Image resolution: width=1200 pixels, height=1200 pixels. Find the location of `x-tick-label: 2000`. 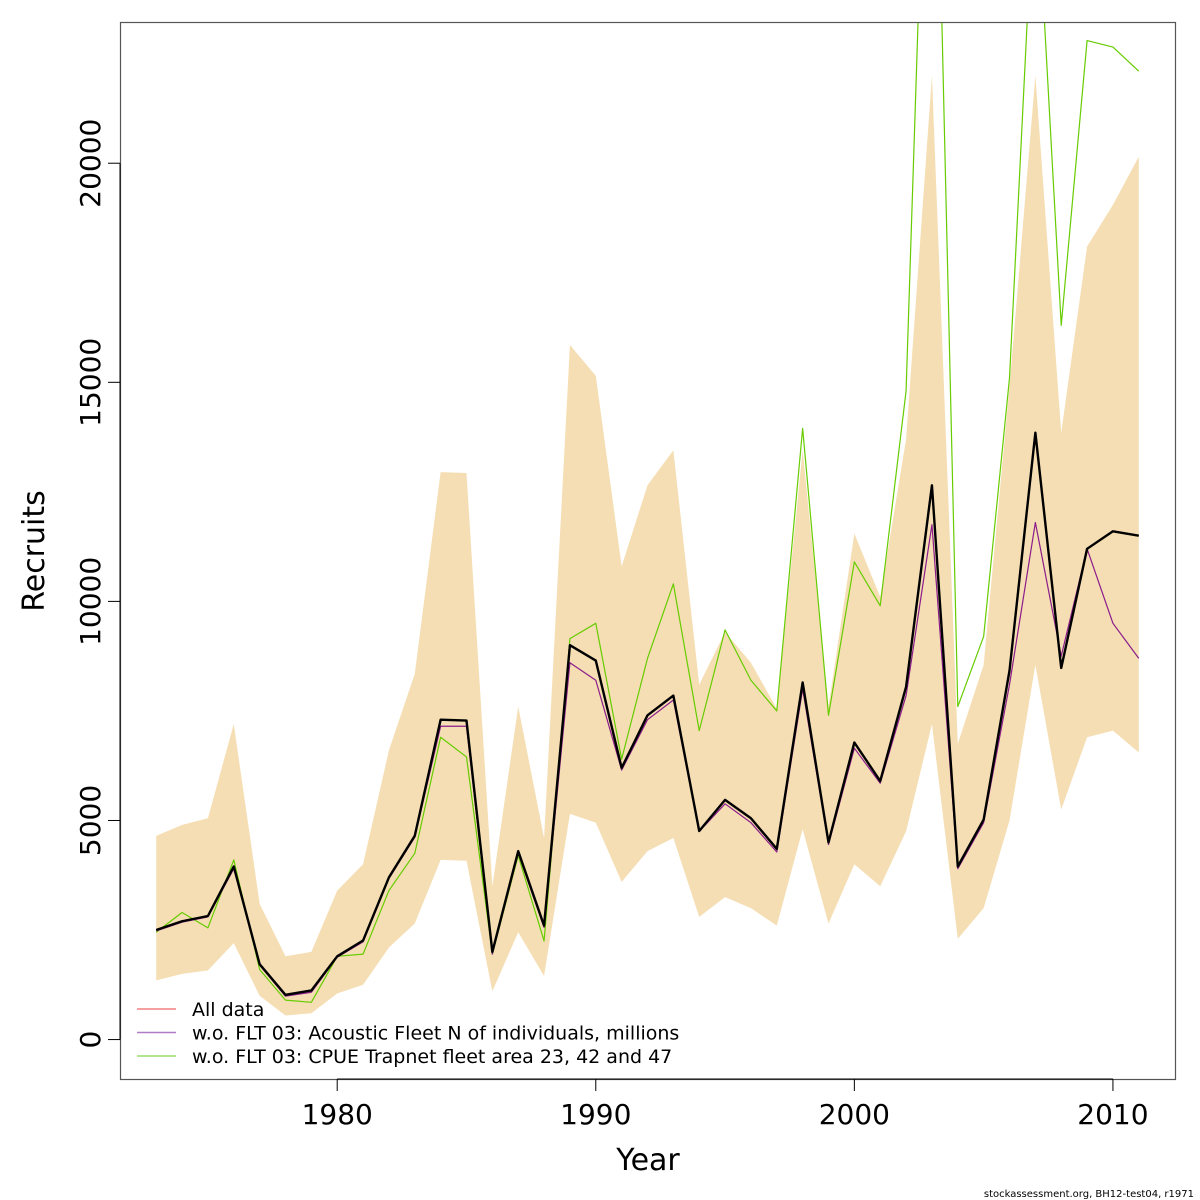

x-tick-label: 2000 is located at coordinates (854, 1114).